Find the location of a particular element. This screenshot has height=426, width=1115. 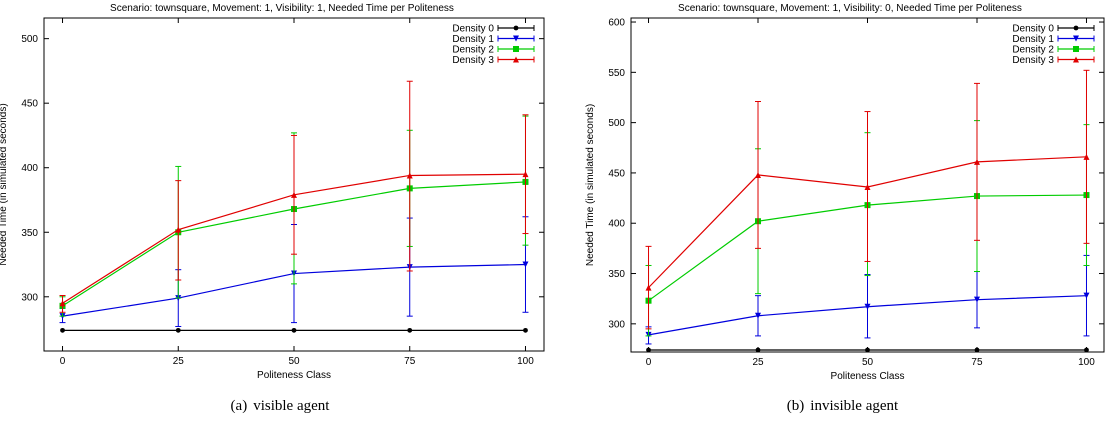

caption-a: (a) visible agent is located at coordinates (280, 406).